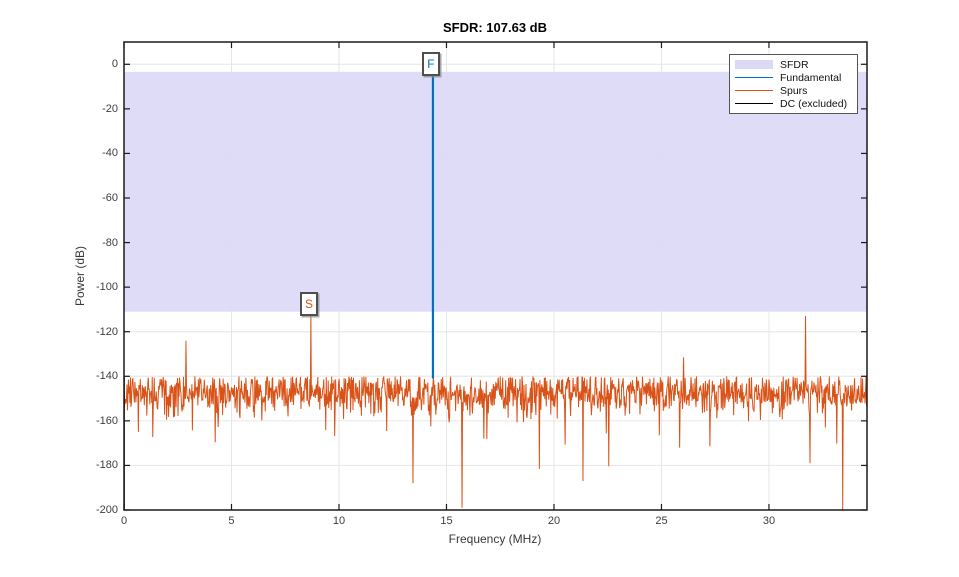  Describe the element at coordinates (554, 521) in the screenshot. I see `x-tick-label-20: 20` at that location.